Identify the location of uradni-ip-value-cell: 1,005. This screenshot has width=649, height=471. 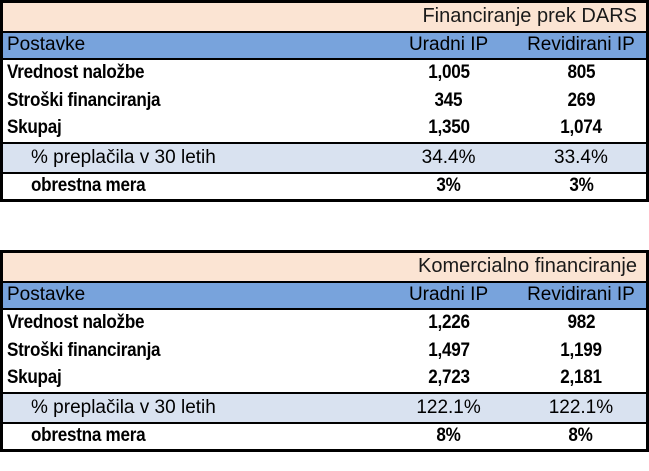
(448, 73).